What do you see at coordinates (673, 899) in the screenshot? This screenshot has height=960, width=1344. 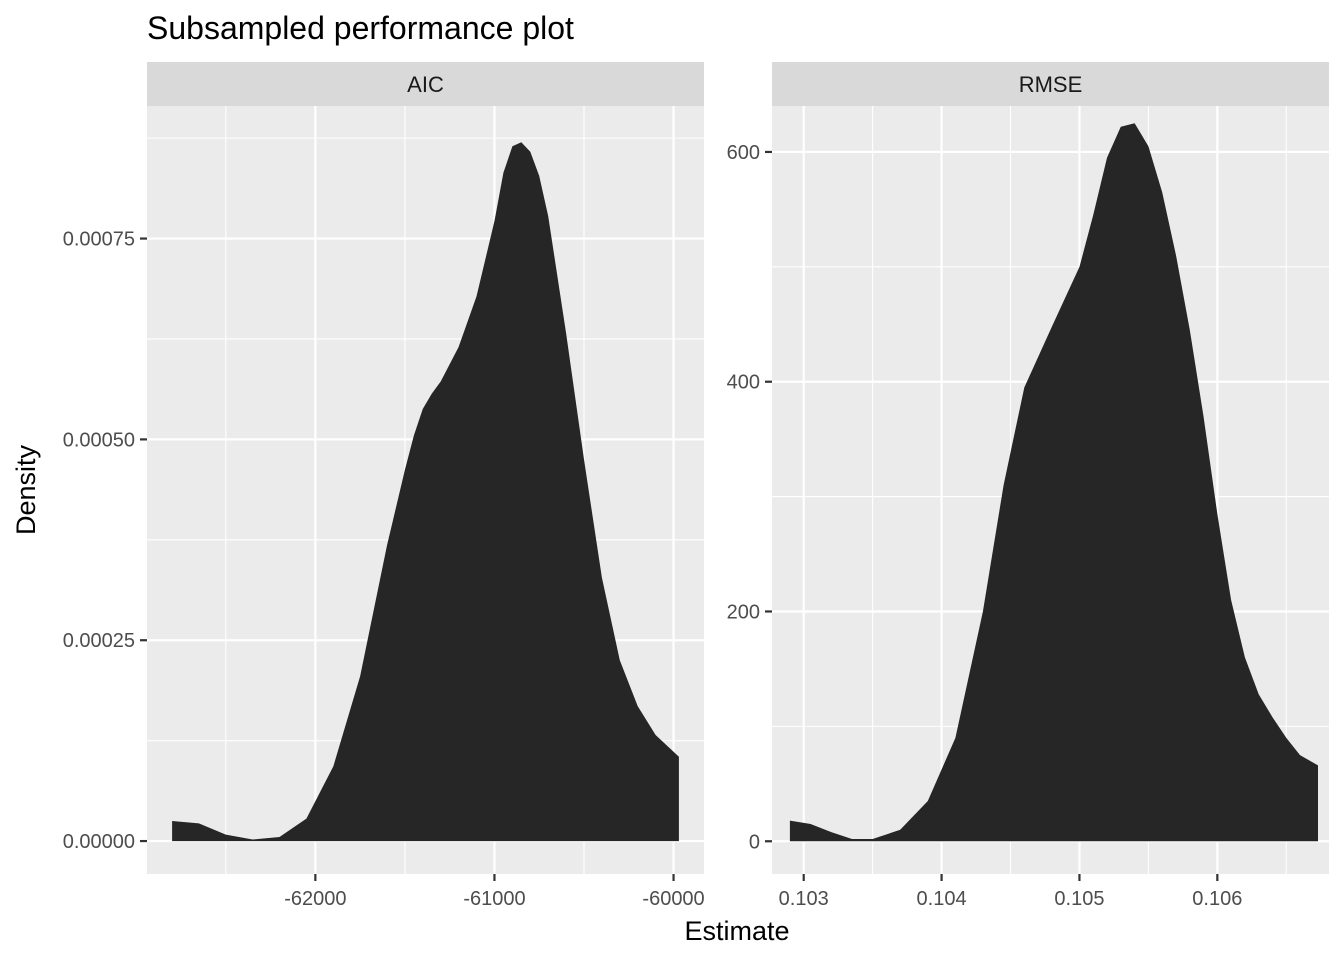 I see `x-tick-label: -60000` at bounding box center [673, 899].